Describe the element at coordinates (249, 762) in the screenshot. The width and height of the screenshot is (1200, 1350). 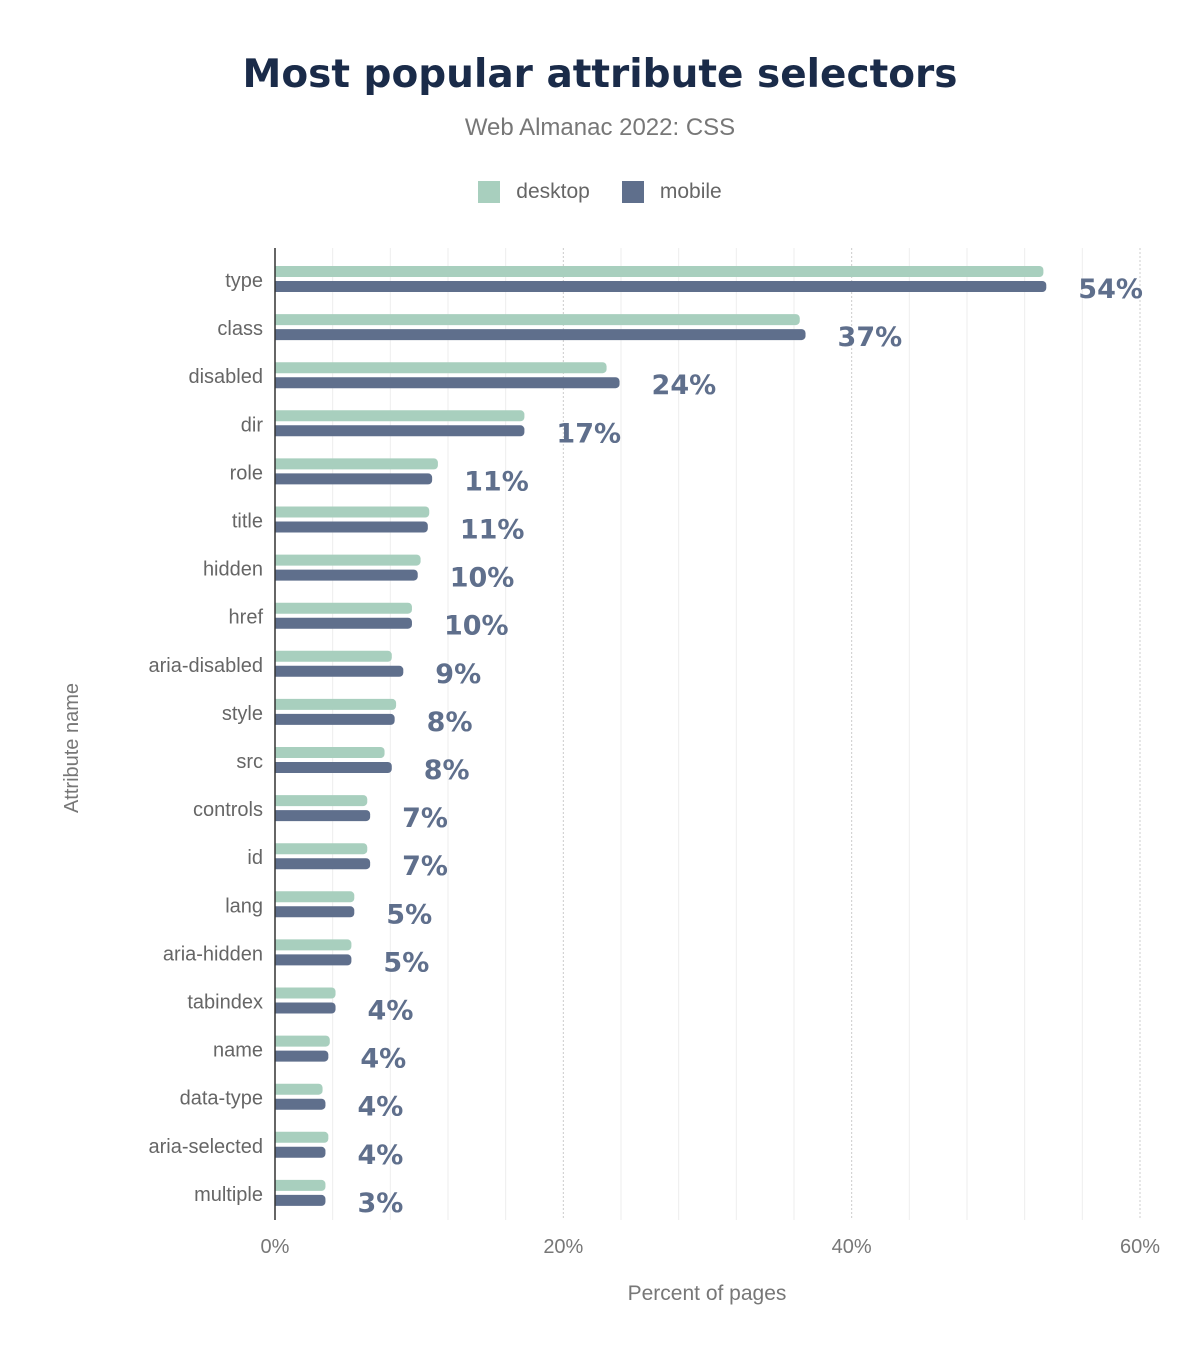
I see `category-label: src` at that location.